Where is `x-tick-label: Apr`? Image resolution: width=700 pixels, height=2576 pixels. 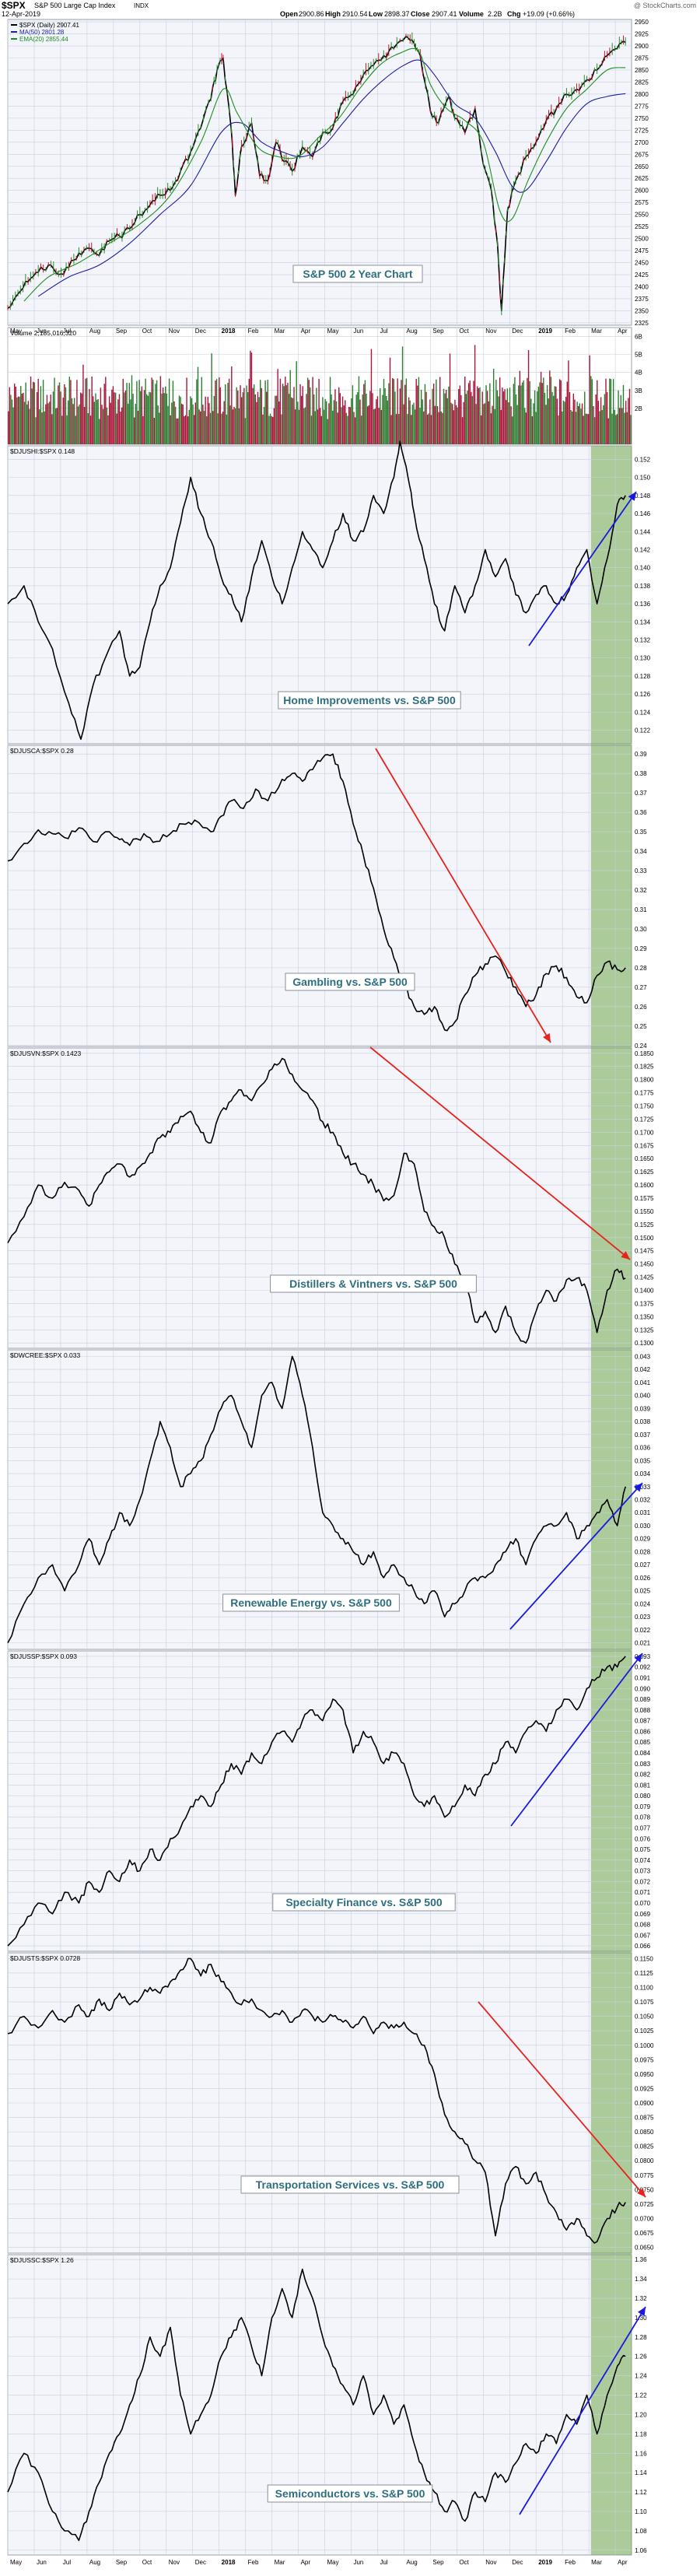 x-tick-label: Apr is located at coordinates (623, 331).